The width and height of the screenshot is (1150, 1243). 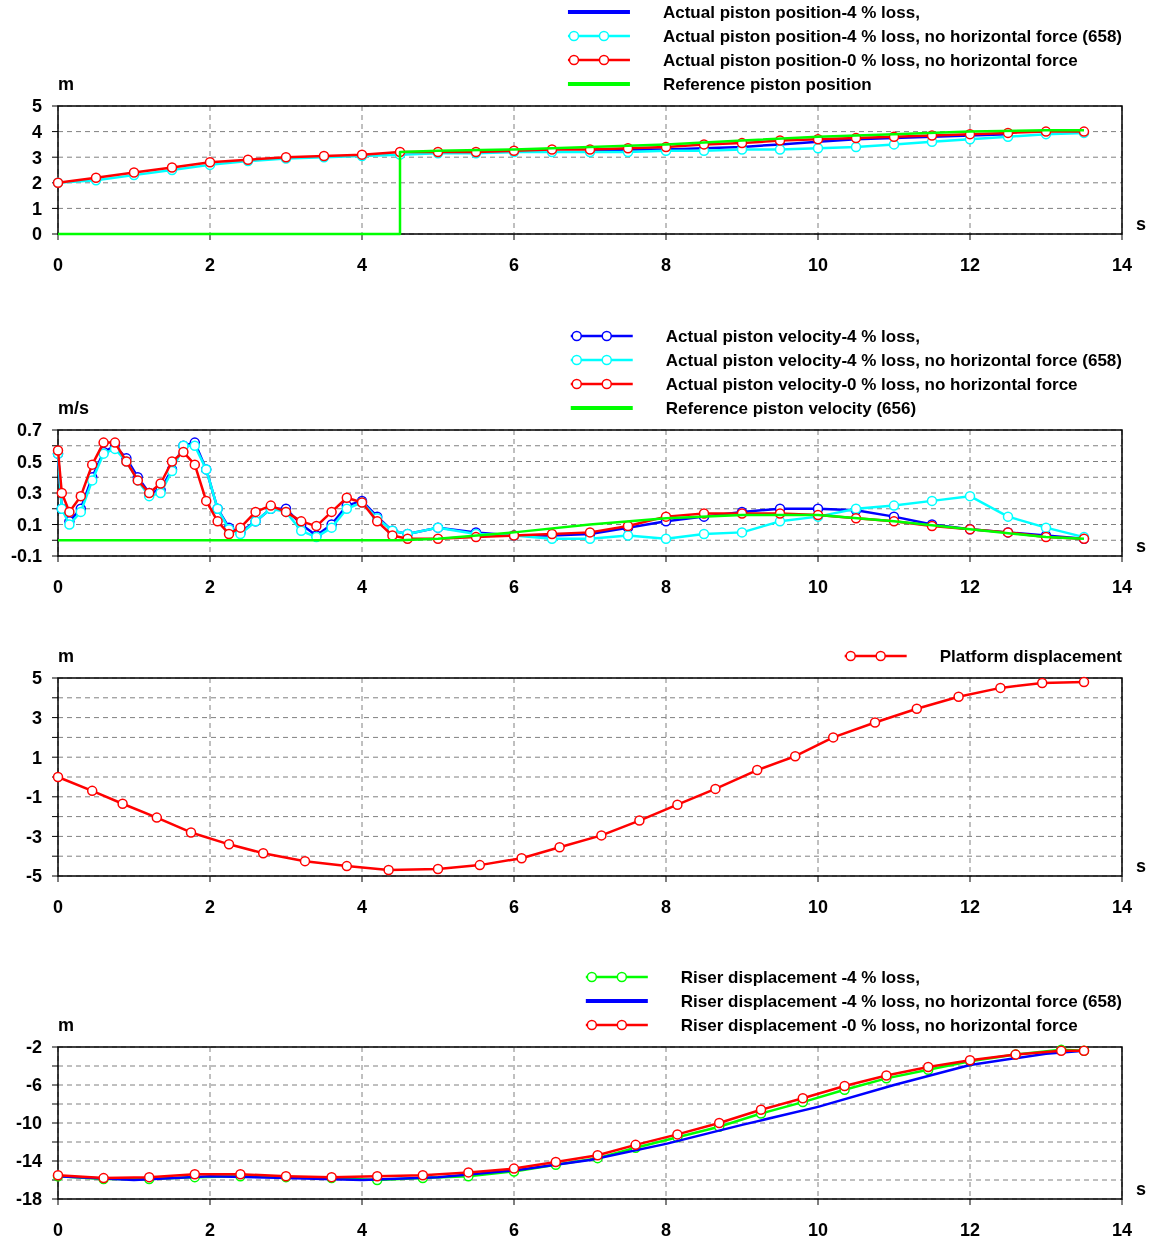 What do you see at coordinates (800, 977) in the screenshot?
I see `legend-label: Riser displacement -4 % loss,` at bounding box center [800, 977].